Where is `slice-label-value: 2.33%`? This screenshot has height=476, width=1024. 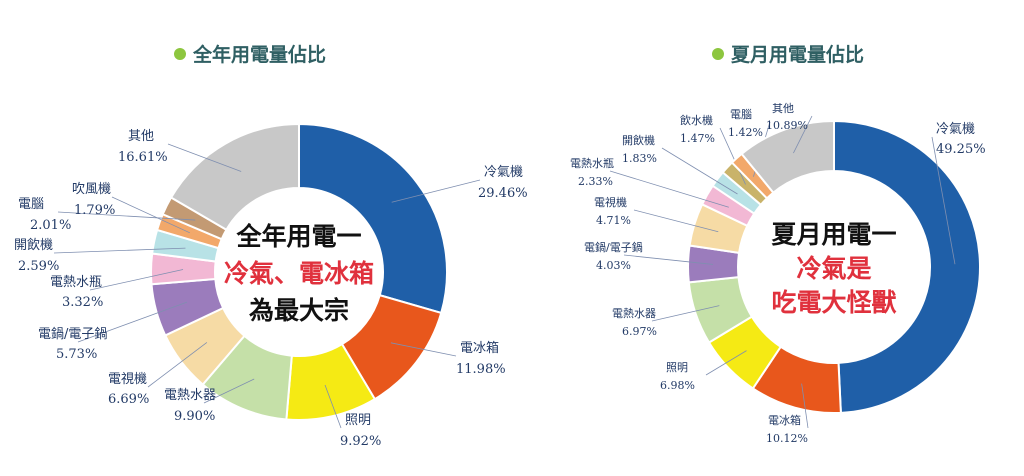
slice-label-value: 2.33% is located at coordinates (595, 181).